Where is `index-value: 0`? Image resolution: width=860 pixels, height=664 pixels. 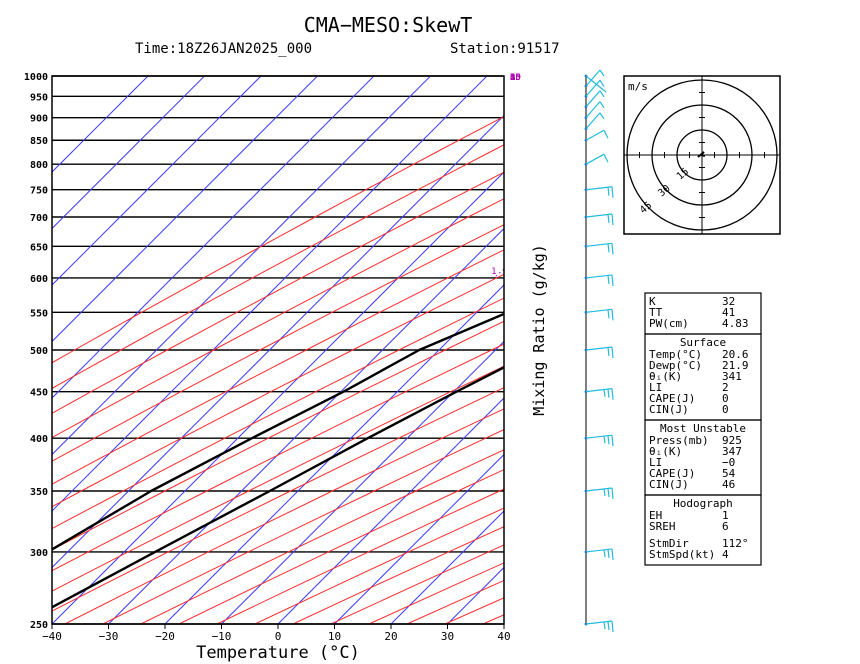
index-value: 0 is located at coordinates (725, 409).